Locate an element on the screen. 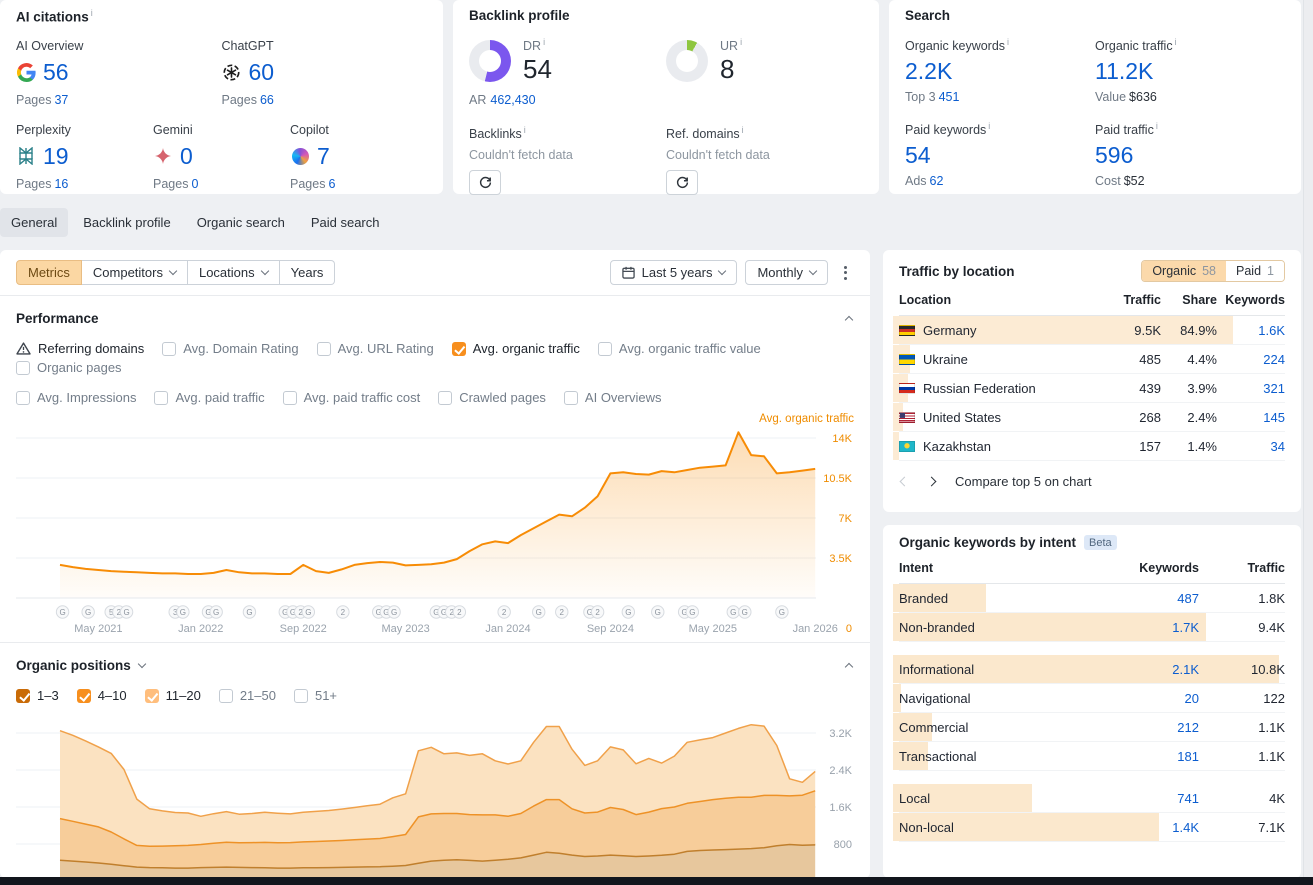 This screenshot has height=885, width=1313. location-keywords-link: 145 is located at coordinates (1274, 417).